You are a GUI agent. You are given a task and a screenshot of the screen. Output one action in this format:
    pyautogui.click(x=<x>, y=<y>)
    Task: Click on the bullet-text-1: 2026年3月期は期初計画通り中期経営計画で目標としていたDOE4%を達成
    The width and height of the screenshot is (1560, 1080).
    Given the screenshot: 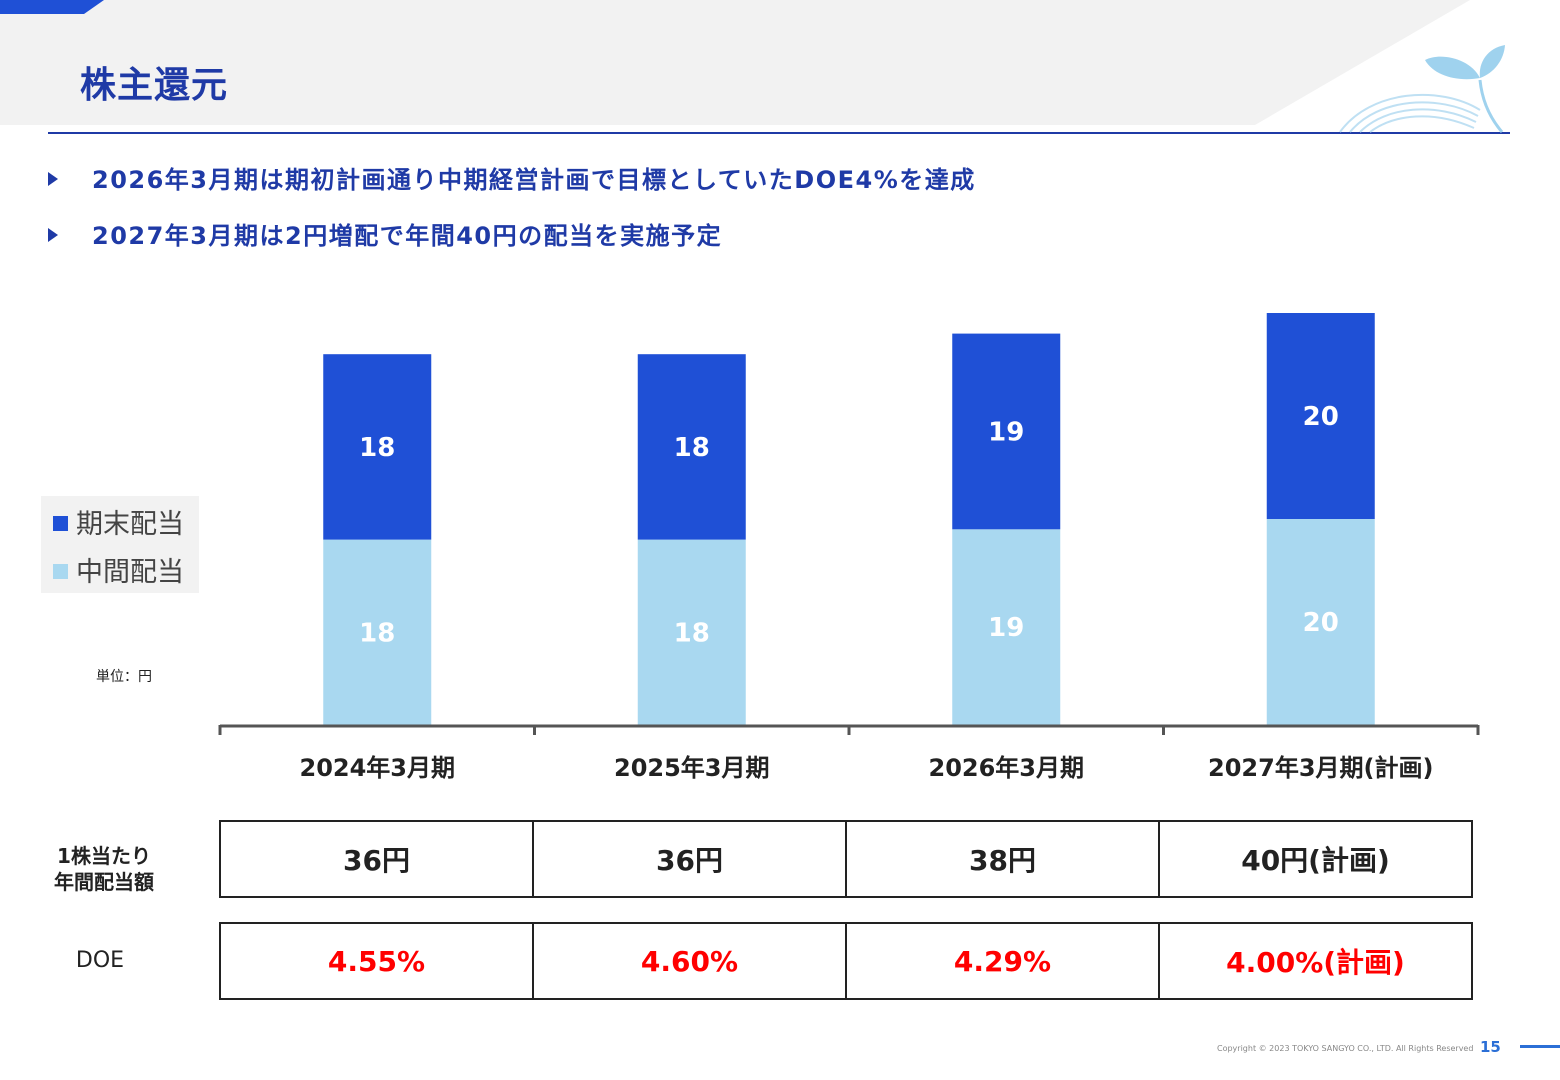 What is the action you would take?
    pyautogui.click(x=534, y=180)
    